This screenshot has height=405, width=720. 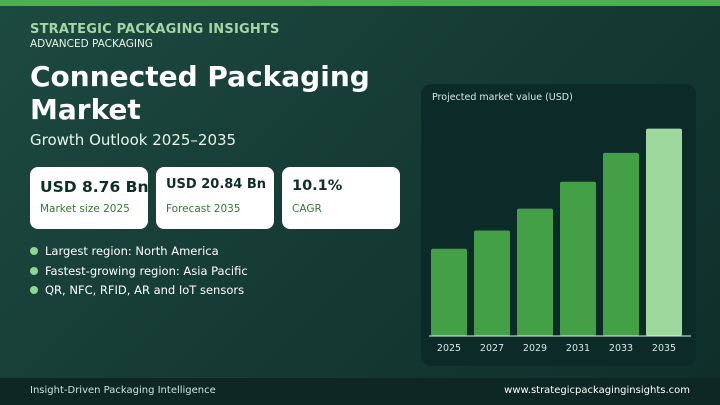 I want to click on highlight-text: Largest region: North America, so click(x=132, y=251).